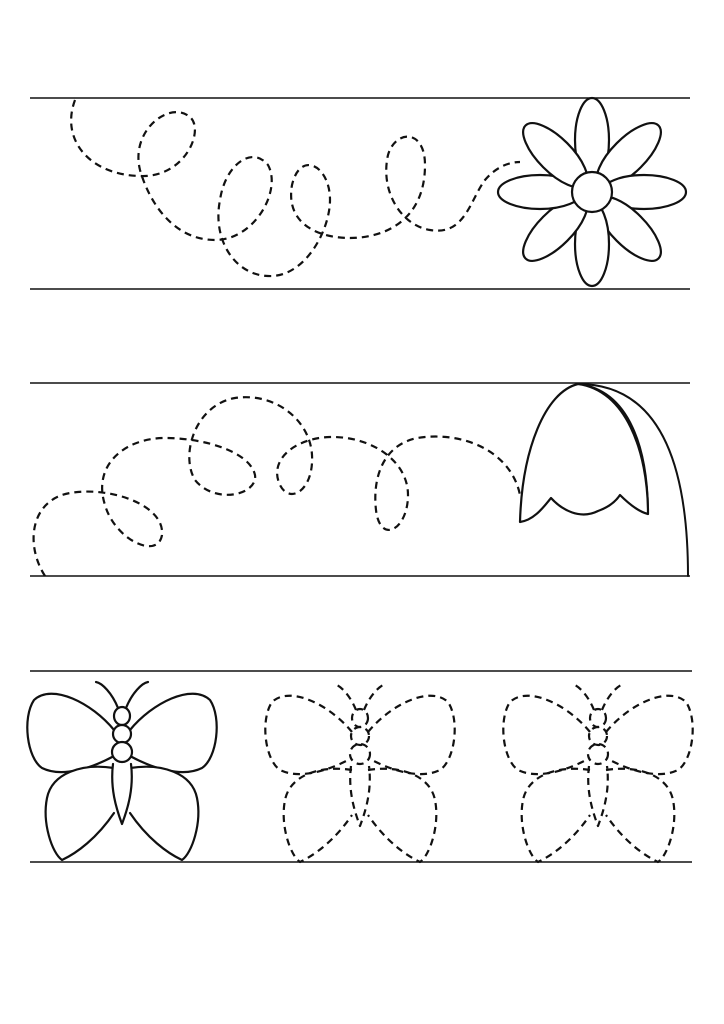 The image size is (724, 1024). Describe the element at coordinates (122, 771) in the screenshot. I see `butterfly-icon` at that location.